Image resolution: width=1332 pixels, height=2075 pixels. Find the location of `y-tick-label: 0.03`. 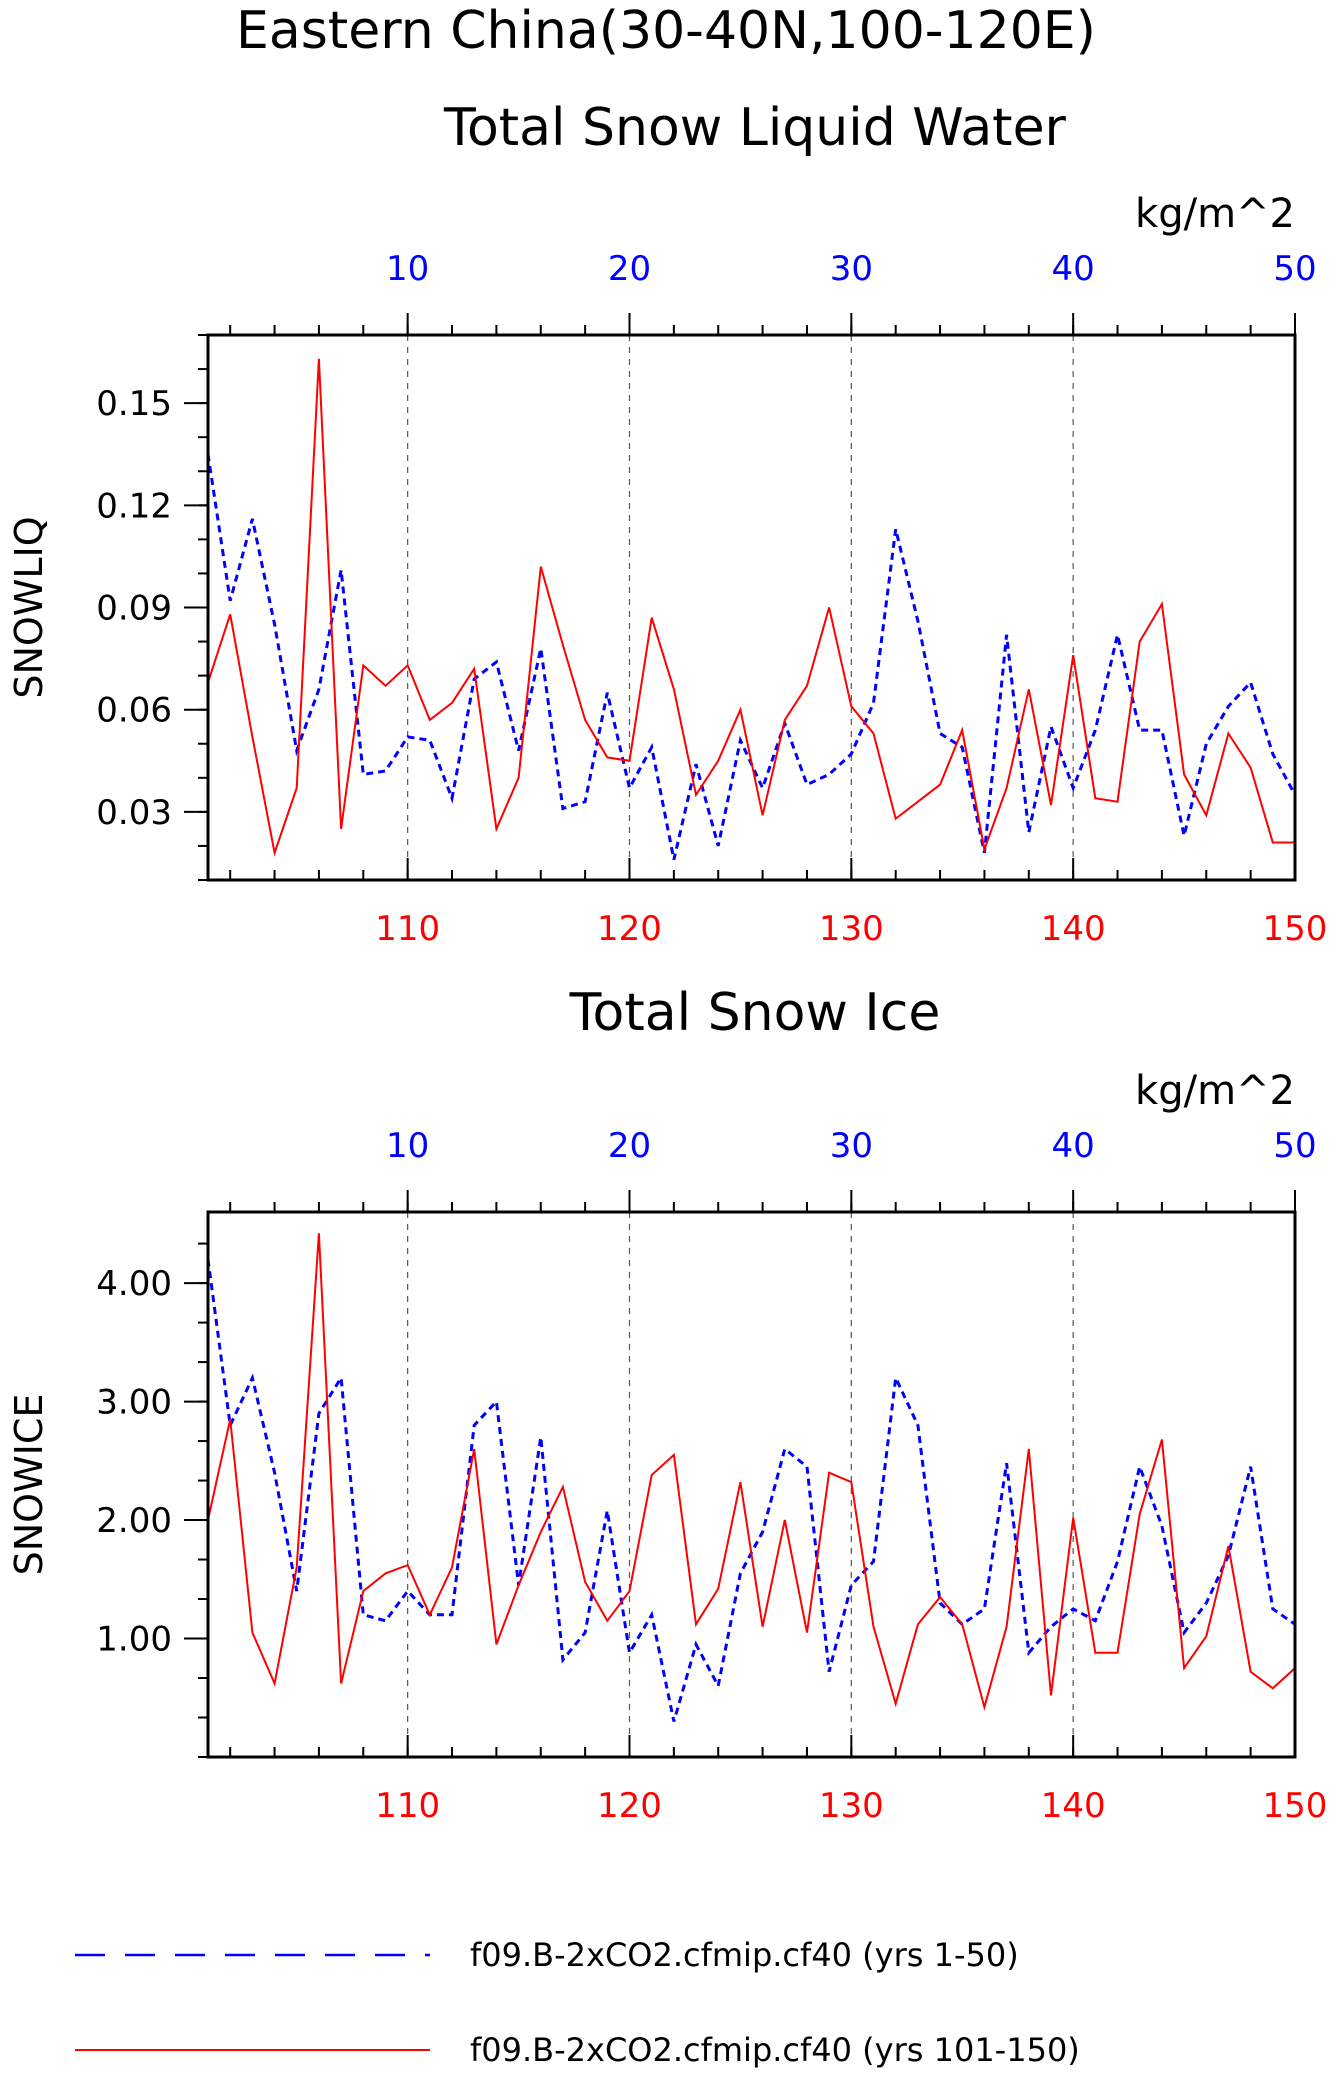

y-tick-label: 0.03 is located at coordinates (134, 813).